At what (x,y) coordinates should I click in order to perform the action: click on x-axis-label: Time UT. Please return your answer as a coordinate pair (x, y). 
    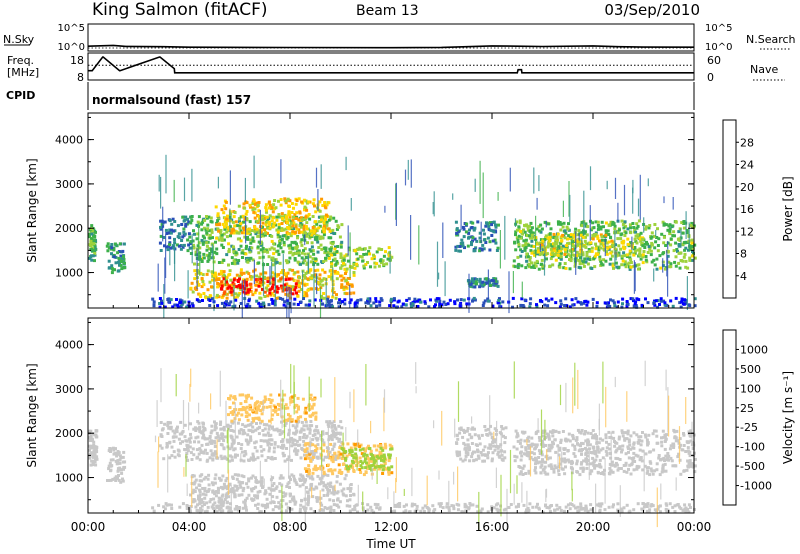
    Looking at the image, I should click on (390, 544).